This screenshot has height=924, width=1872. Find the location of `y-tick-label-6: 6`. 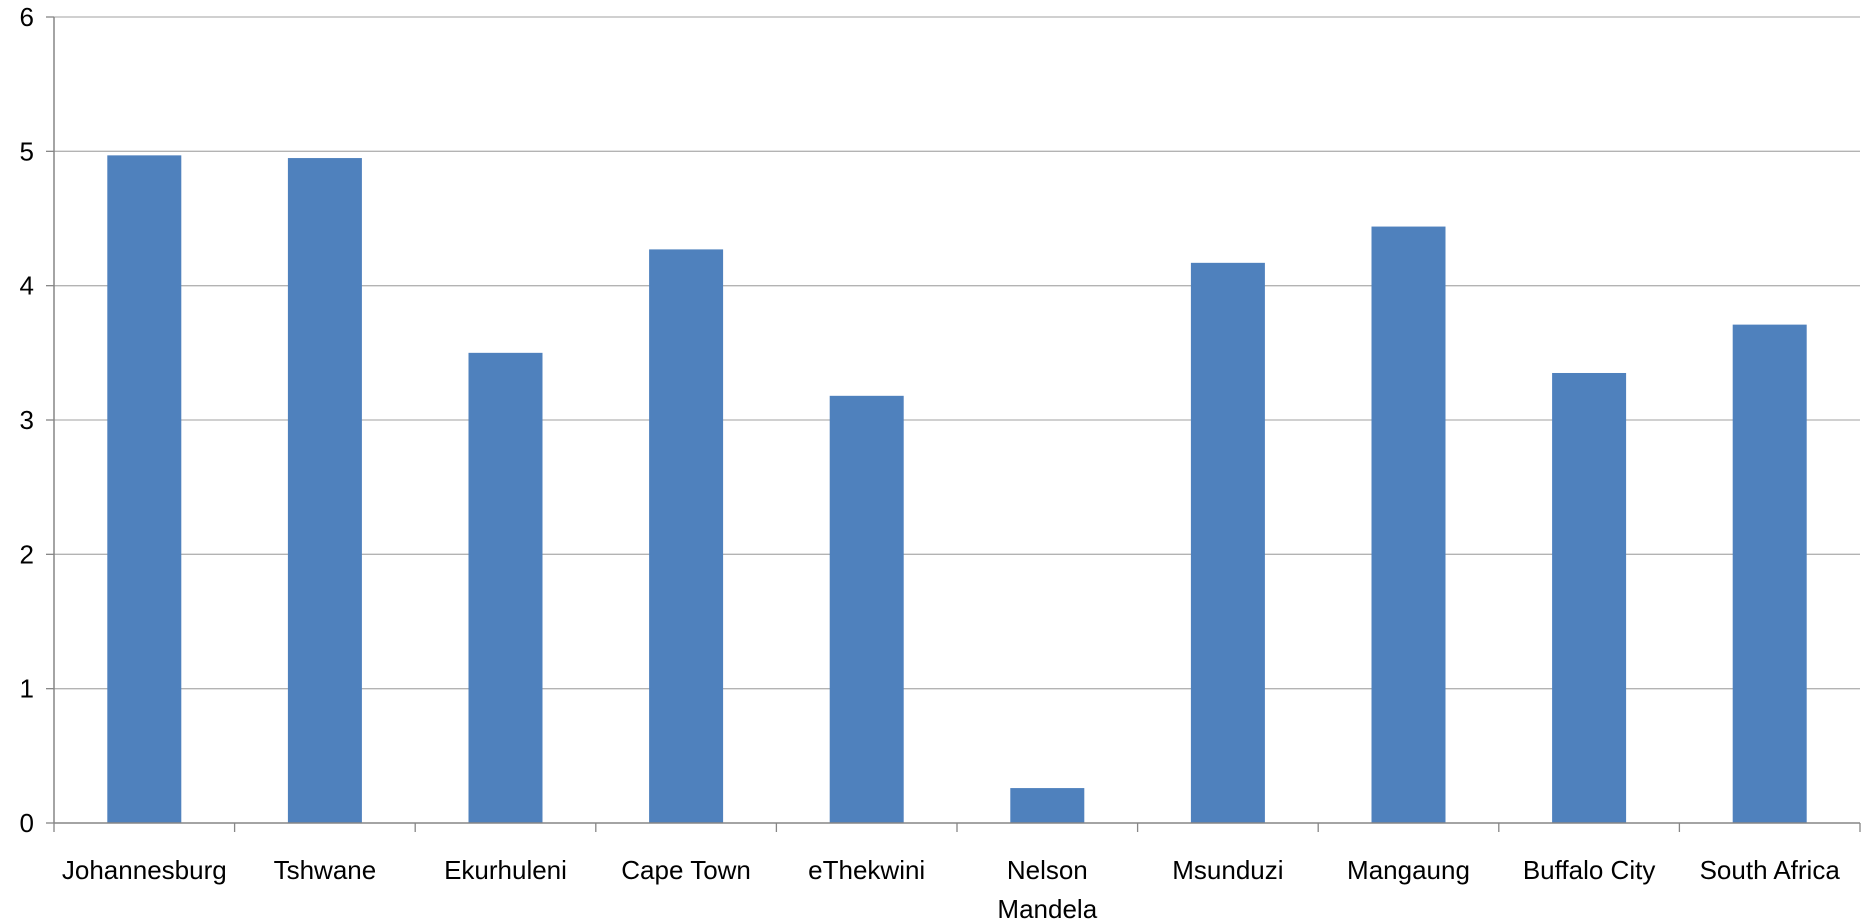

y-tick-label-6: 6 is located at coordinates (27, 17).